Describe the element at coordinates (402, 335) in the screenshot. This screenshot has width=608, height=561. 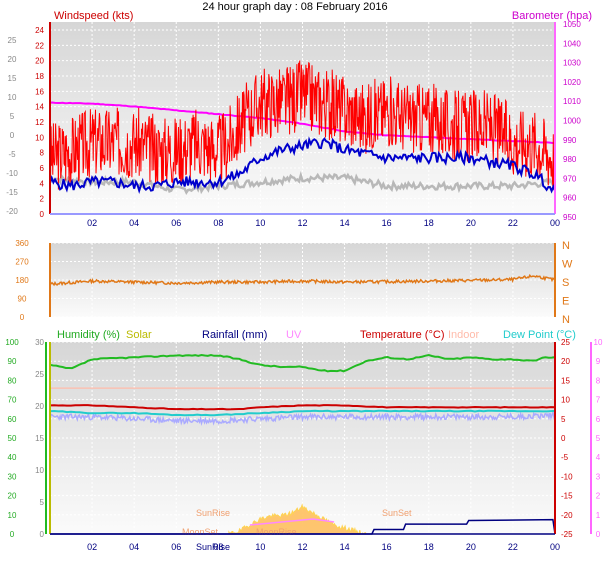
I see `legend-temperature: Temperature (°C)` at that location.